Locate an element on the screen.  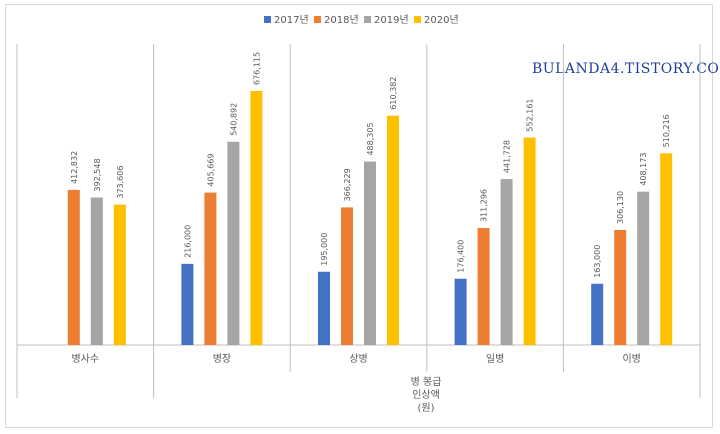
legend-label-2019년: 2019년 is located at coordinates (391, 20).